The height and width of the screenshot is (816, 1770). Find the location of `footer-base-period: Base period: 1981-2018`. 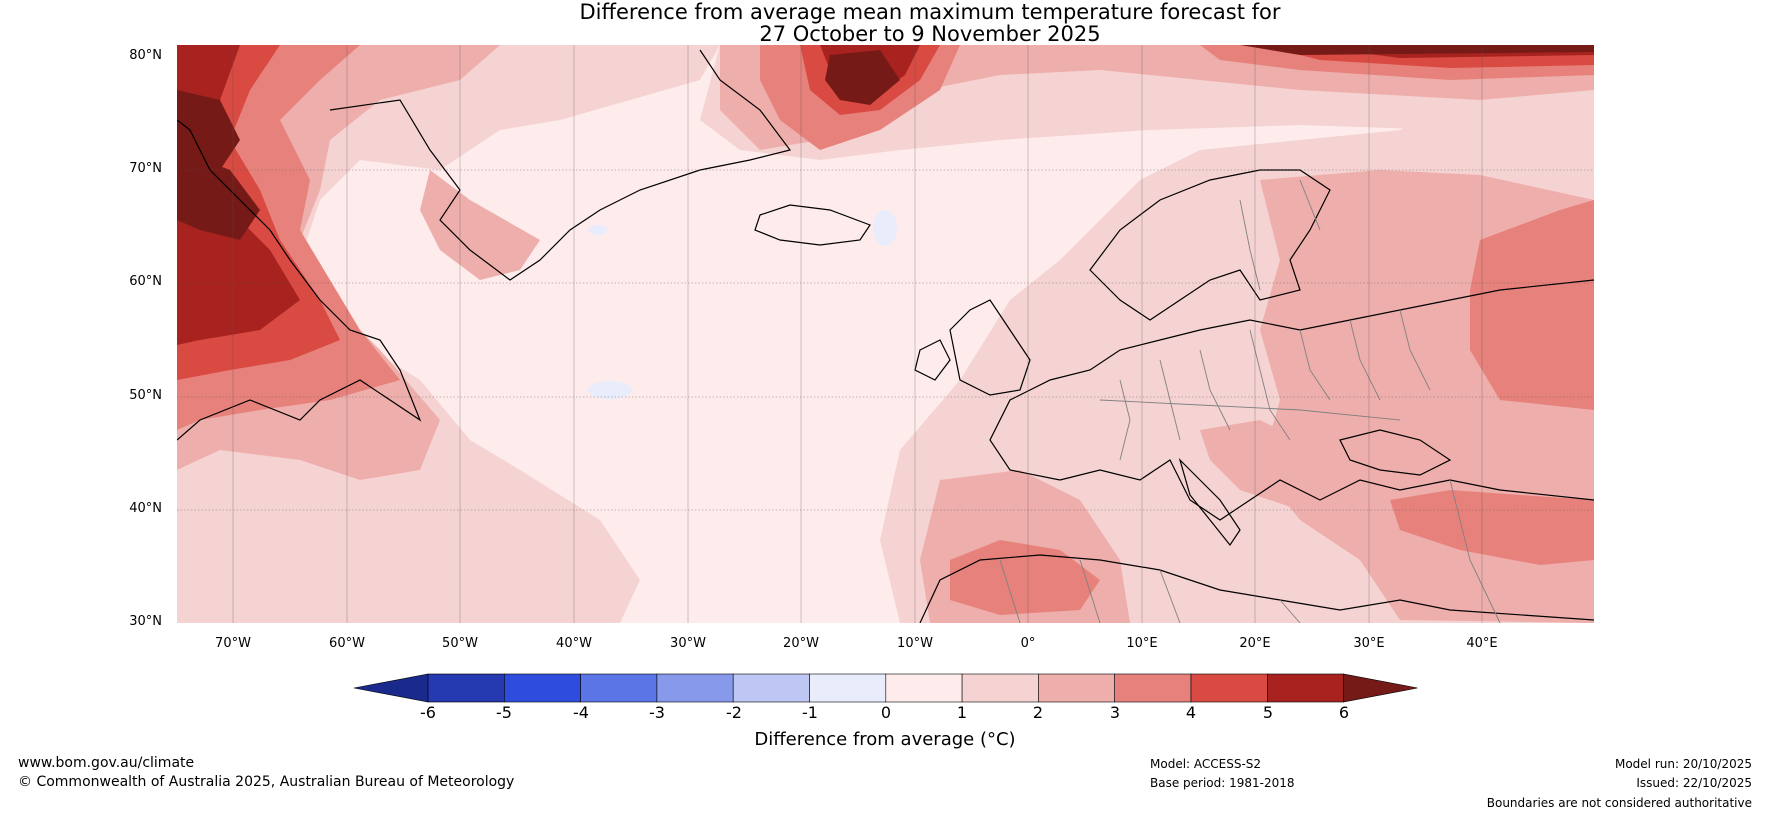

footer-base-period: Base period: 1981-2018 is located at coordinates (1222, 783).